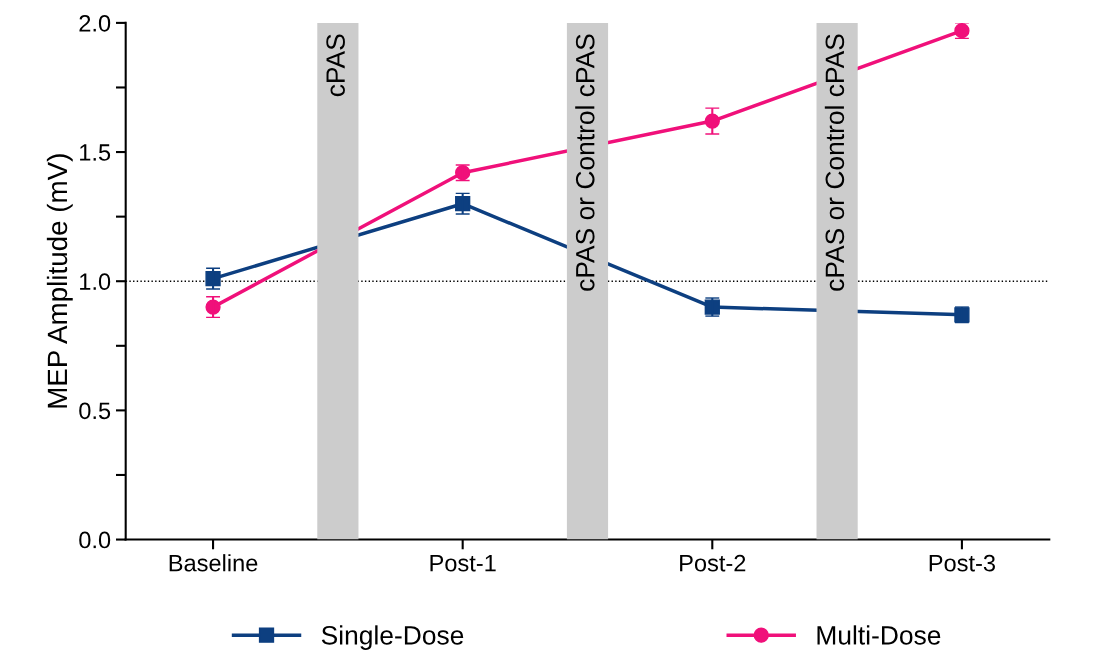 The height and width of the screenshot is (654, 1093). Describe the element at coordinates (59, 281) in the screenshot. I see `y-axis-title: MEP Amplitude (mV)` at that location.